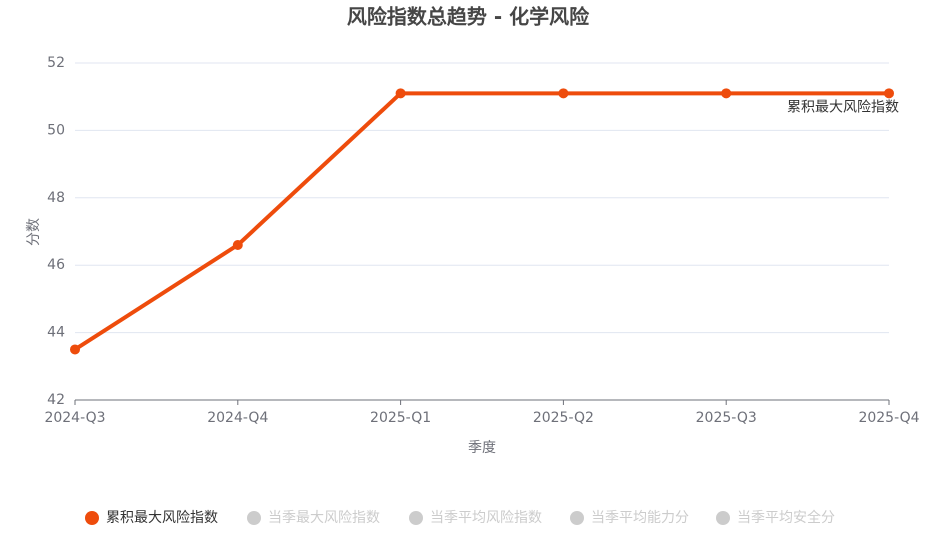 Image resolution: width=936 pixels, height=534 pixels. I want to click on legend-label: 累积最大风险指数, so click(162, 518).